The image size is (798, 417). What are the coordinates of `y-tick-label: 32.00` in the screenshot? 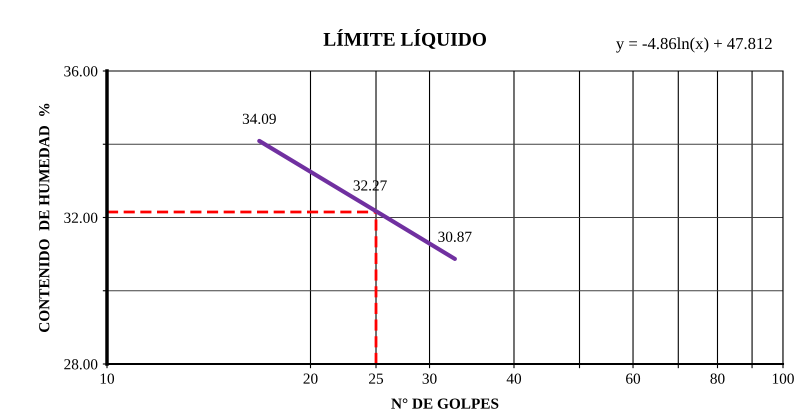 It's located at (81, 218).